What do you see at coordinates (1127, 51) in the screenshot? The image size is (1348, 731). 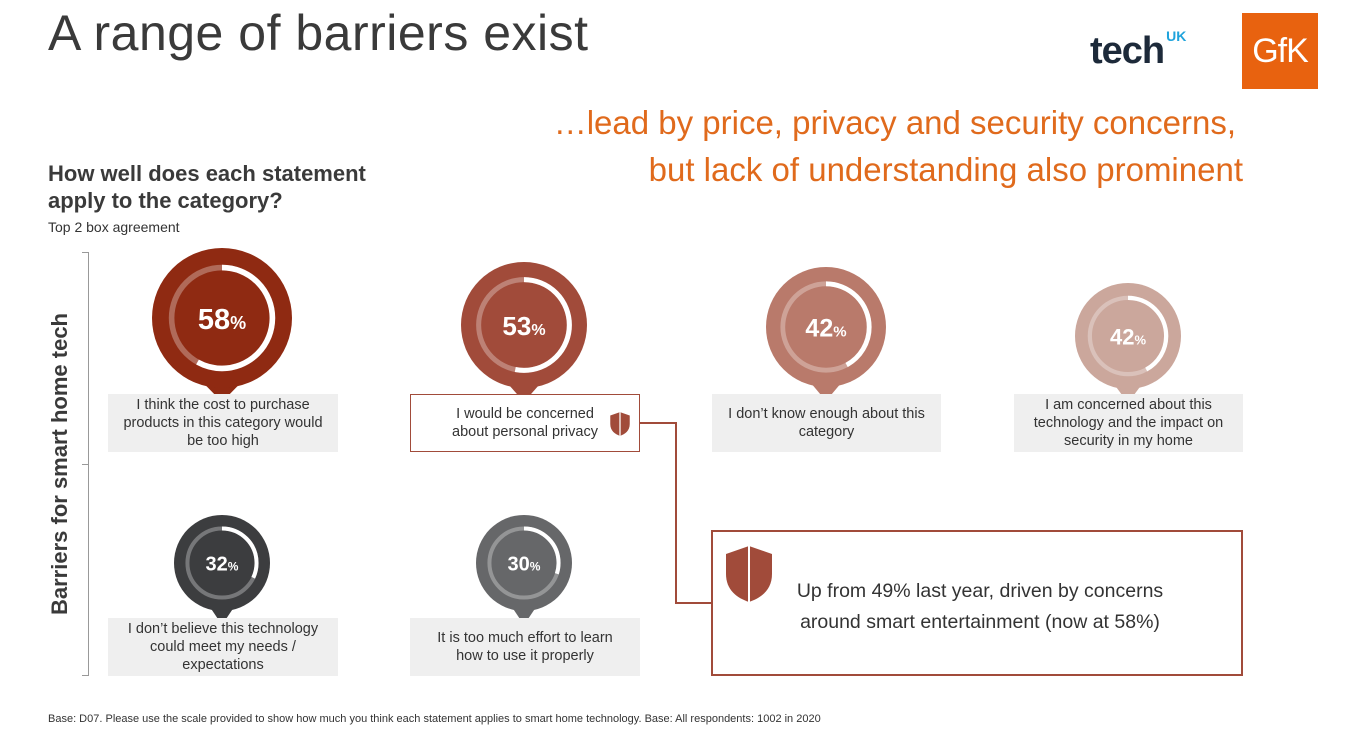 I see `techuk-logo-text: tech` at bounding box center [1127, 51].